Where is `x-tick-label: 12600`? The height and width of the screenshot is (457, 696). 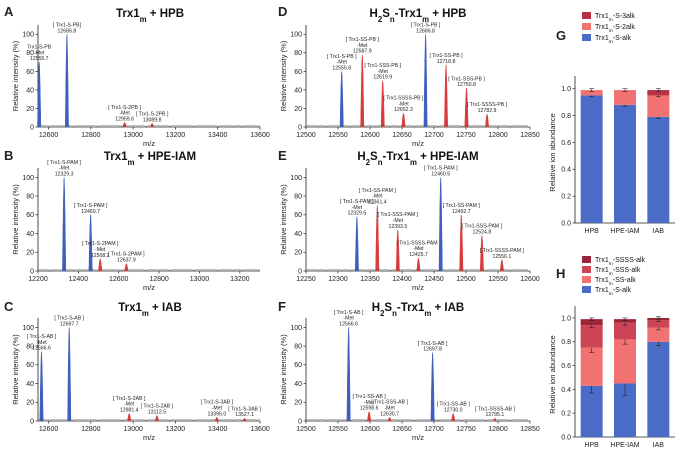
x-tick-label: 12600 is located at coordinates (49, 135).